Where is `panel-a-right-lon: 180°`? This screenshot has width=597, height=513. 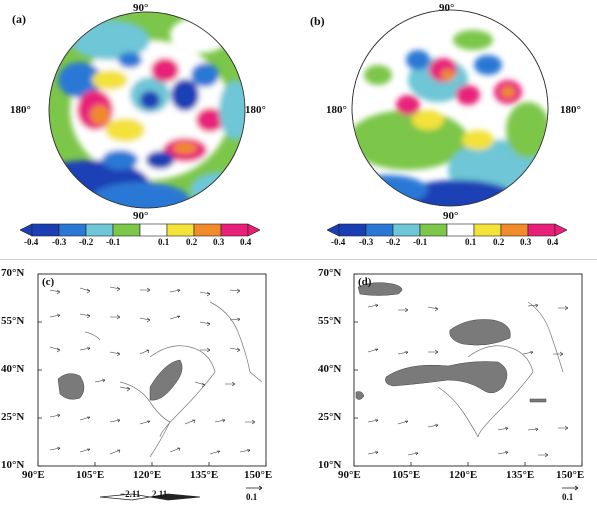 panel-a-right-lon: 180° is located at coordinates (255, 110).